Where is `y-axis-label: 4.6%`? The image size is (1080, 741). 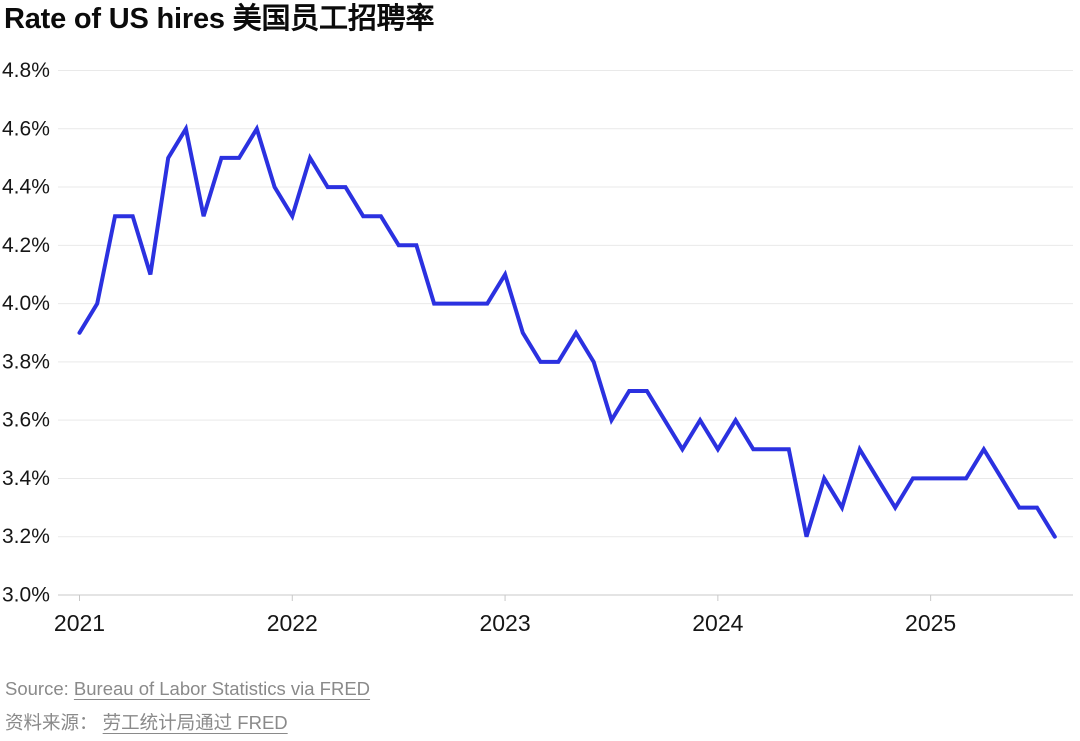 y-axis-label: 4.6% is located at coordinates (26, 128).